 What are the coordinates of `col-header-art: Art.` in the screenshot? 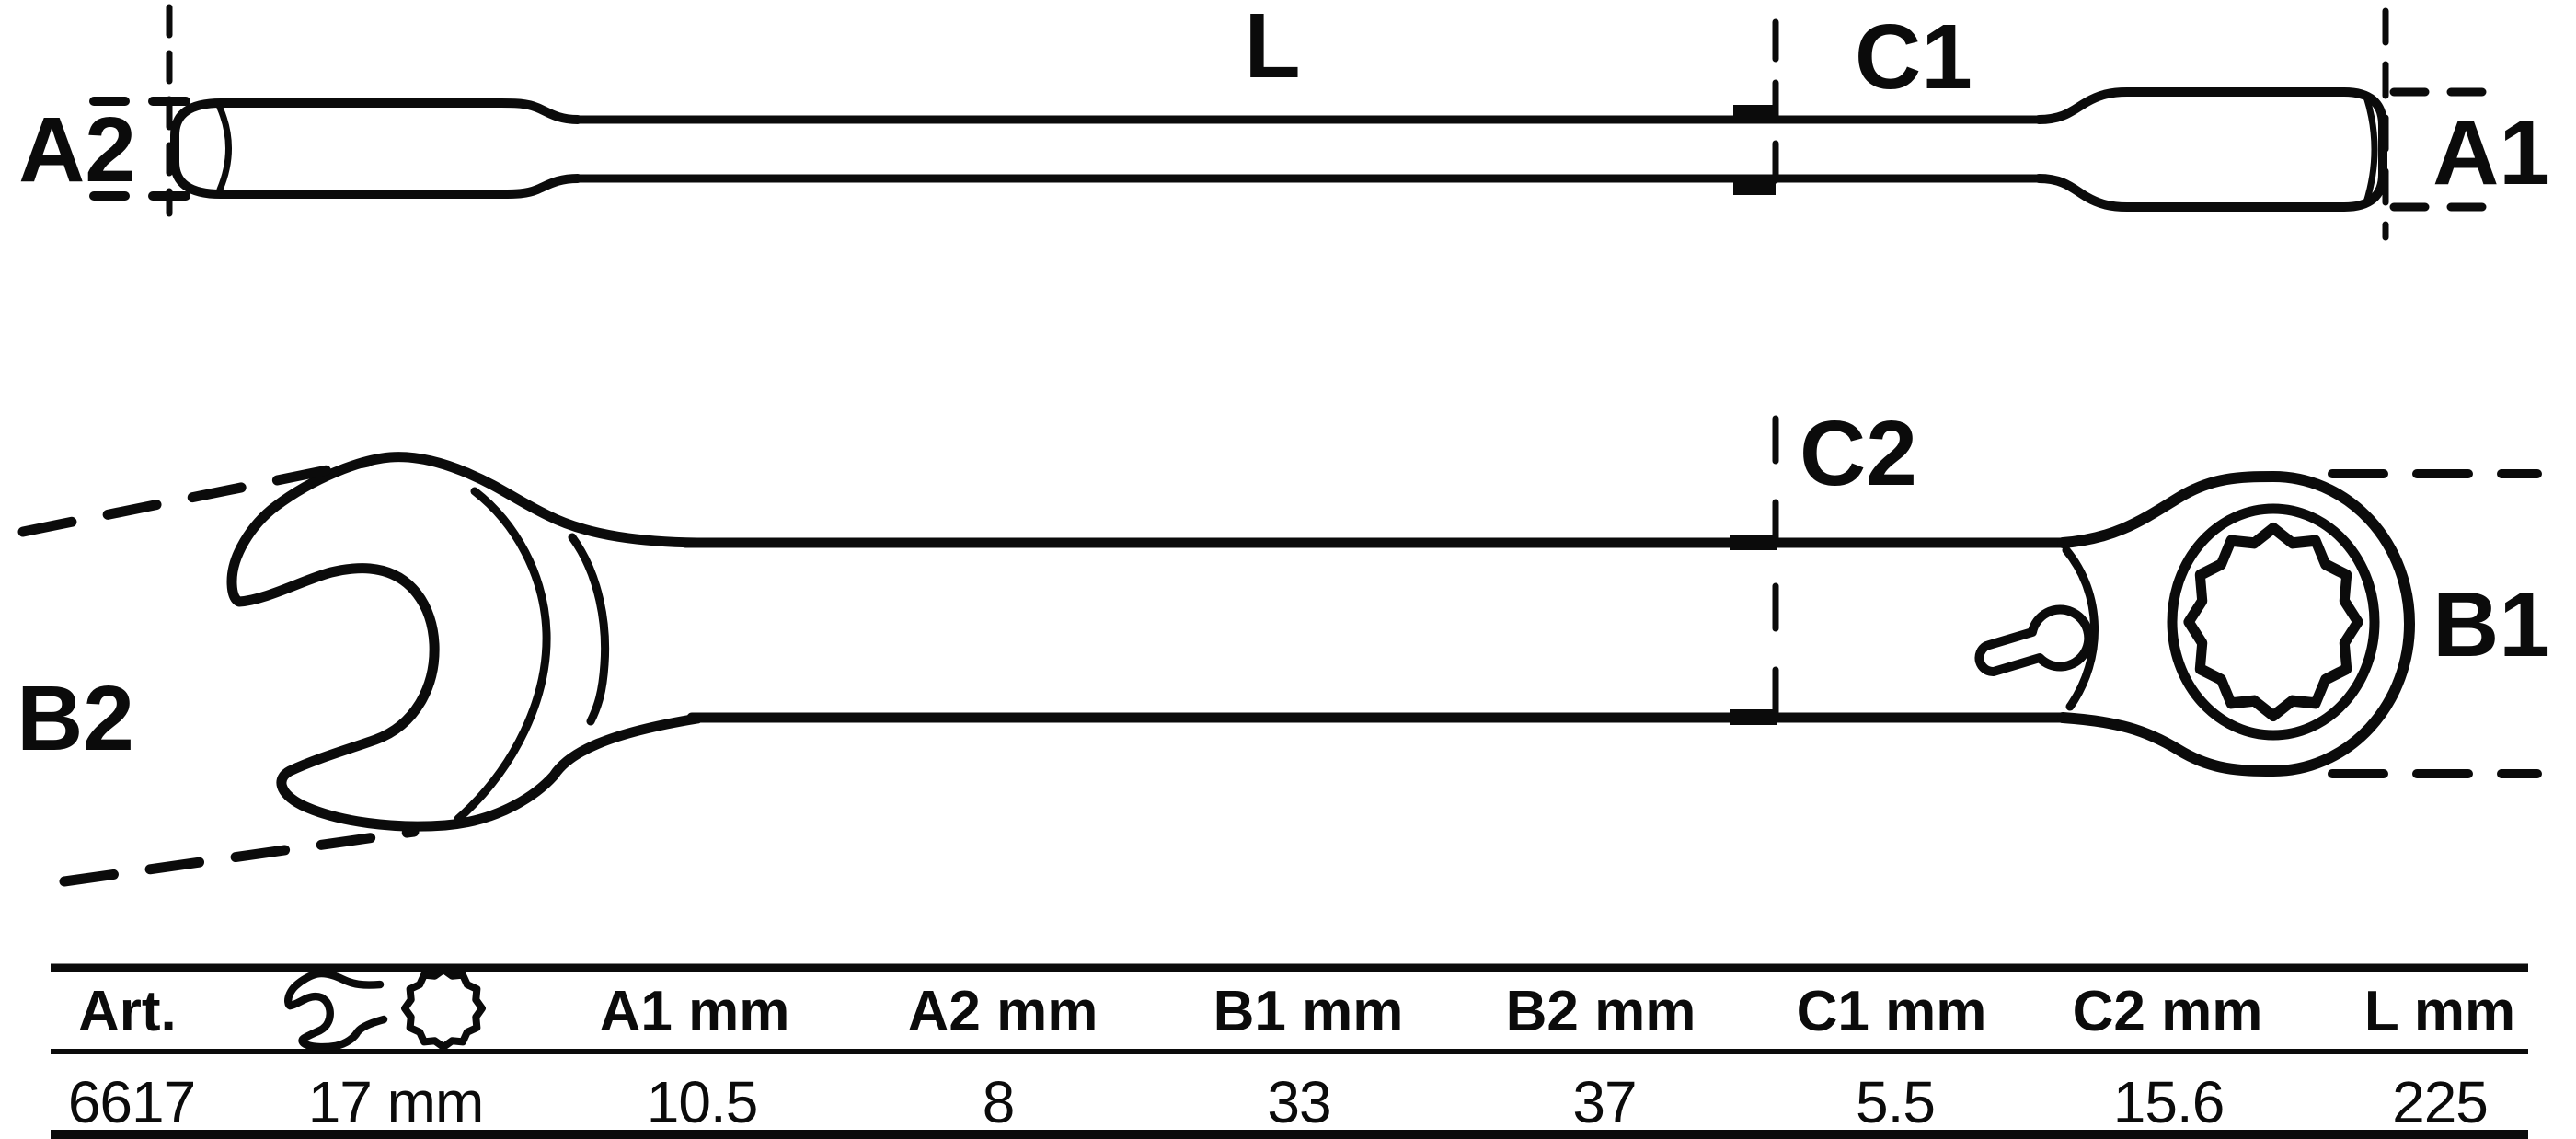 It's located at (127, 1011).